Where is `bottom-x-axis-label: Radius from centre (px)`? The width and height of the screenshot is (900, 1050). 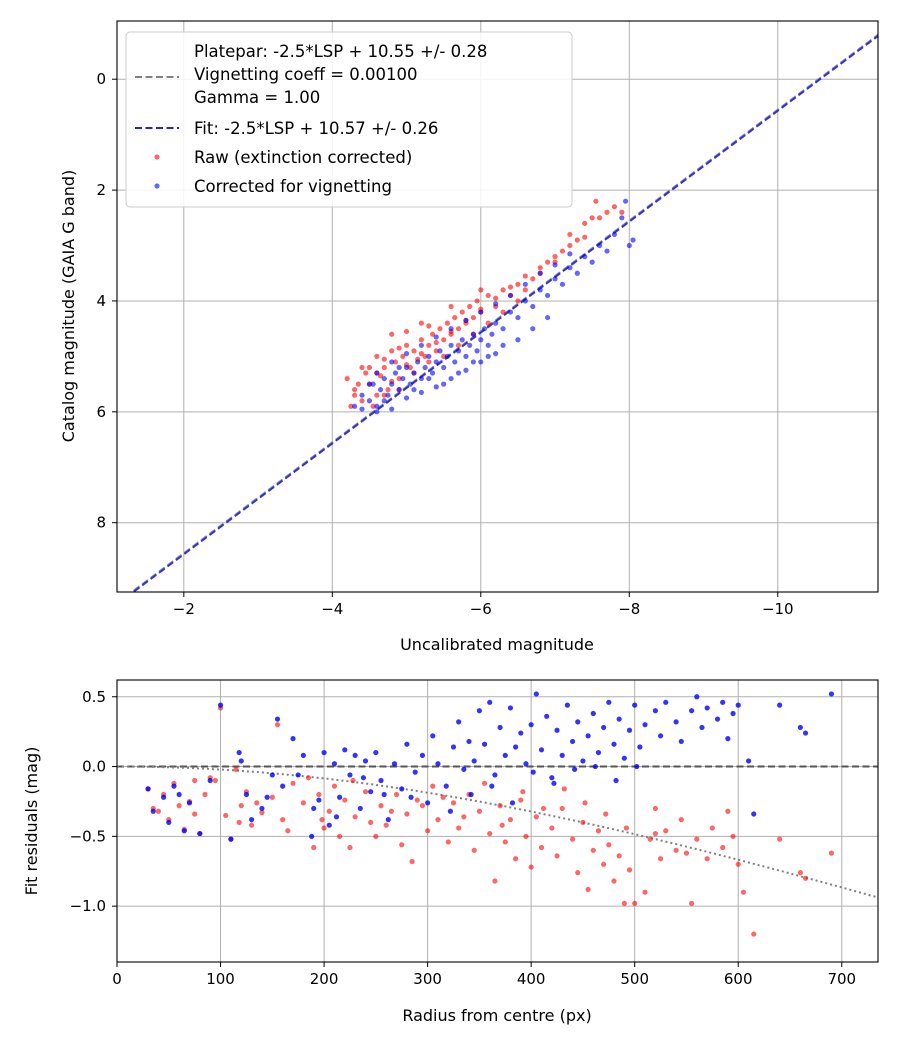
bottom-x-axis-label: Radius from centre (px) is located at coordinates (496, 1015).